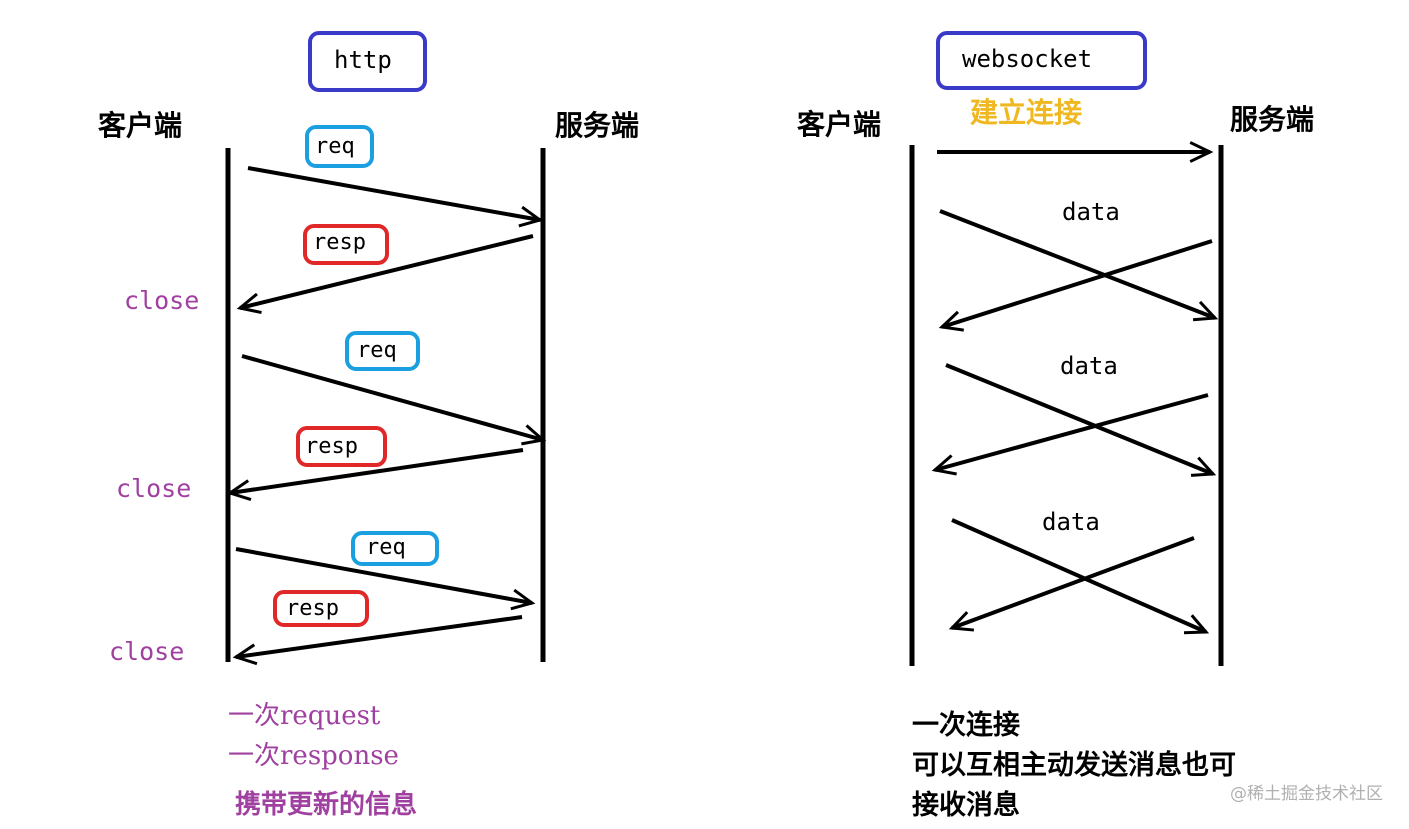 This screenshot has height=829, width=1409. Describe the element at coordinates (249, 303) in the screenshot. I see `http-resp-arrow-1-head` at that location.